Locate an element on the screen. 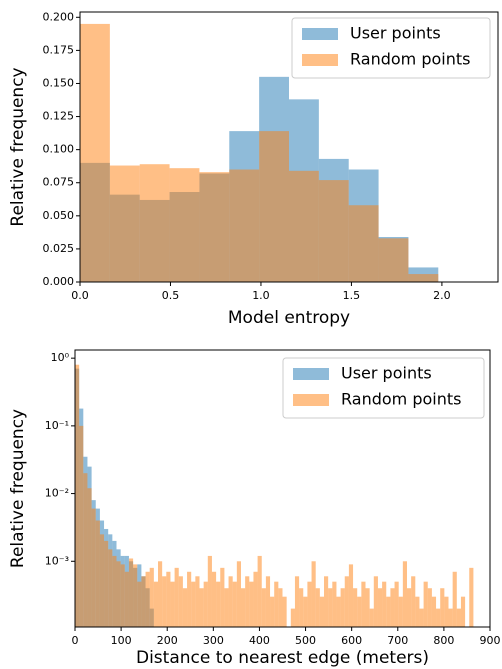 The width and height of the screenshot is (502, 669). x-tick-label: 100 is located at coordinates (121, 640).